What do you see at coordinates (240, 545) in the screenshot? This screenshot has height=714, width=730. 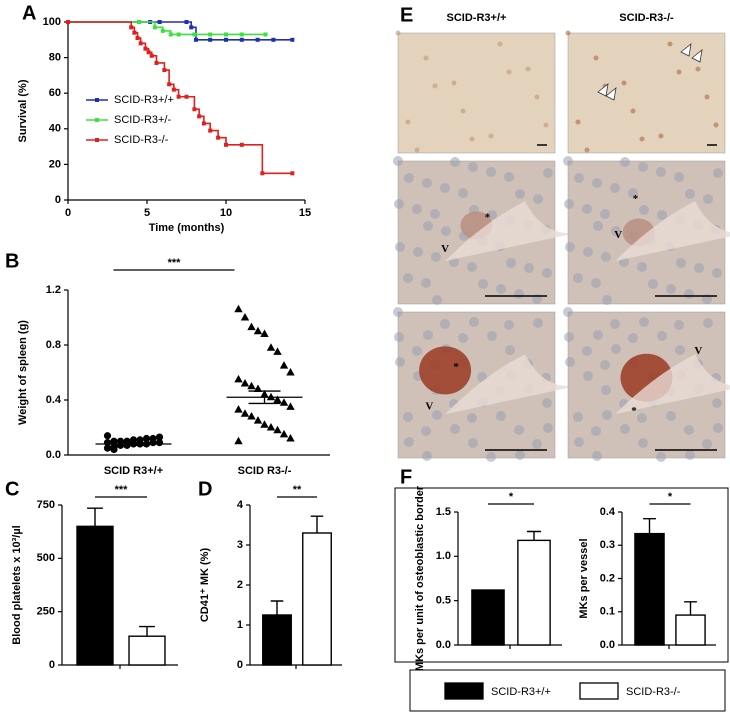 I see `y-tick-label: 3` at bounding box center [240, 545].